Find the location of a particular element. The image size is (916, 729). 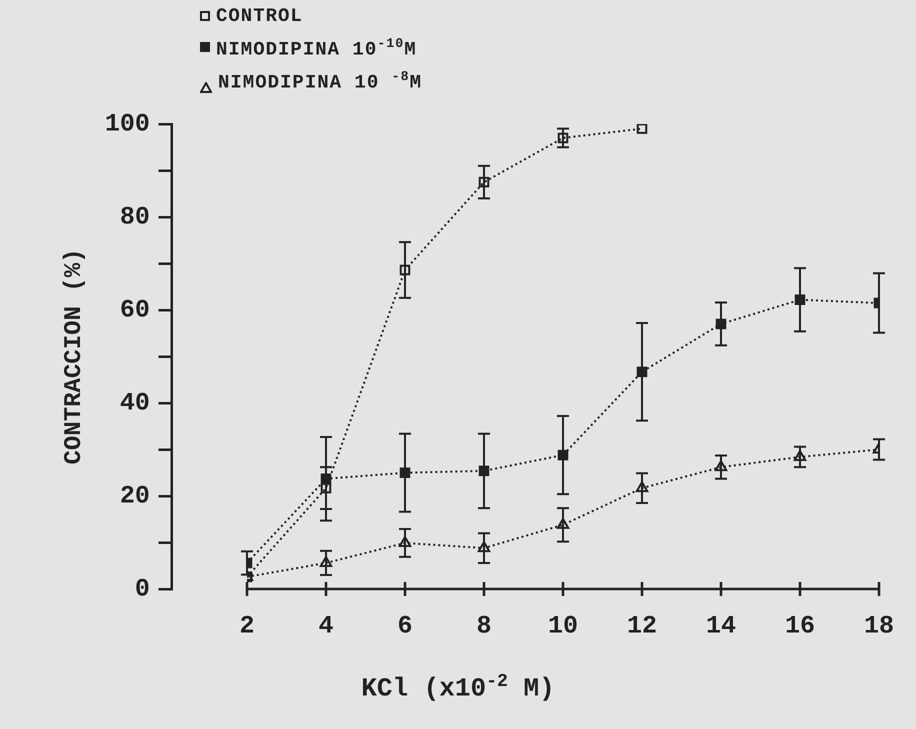

legend-label: NIMODIPINA 10$^{-10}$M is located at coordinates (316, 48).